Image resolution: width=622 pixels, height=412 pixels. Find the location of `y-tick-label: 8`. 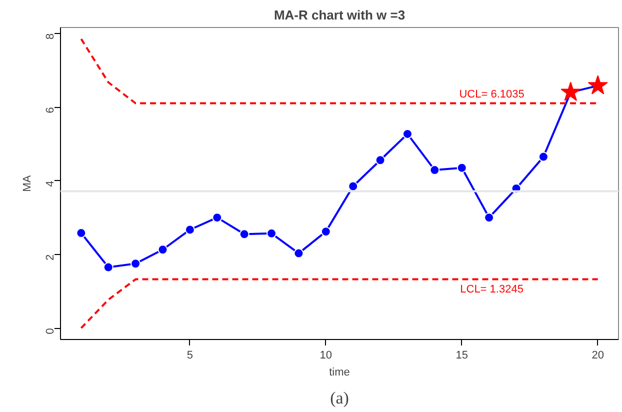

y-tick-label: 8 is located at coordinates (50, 36).